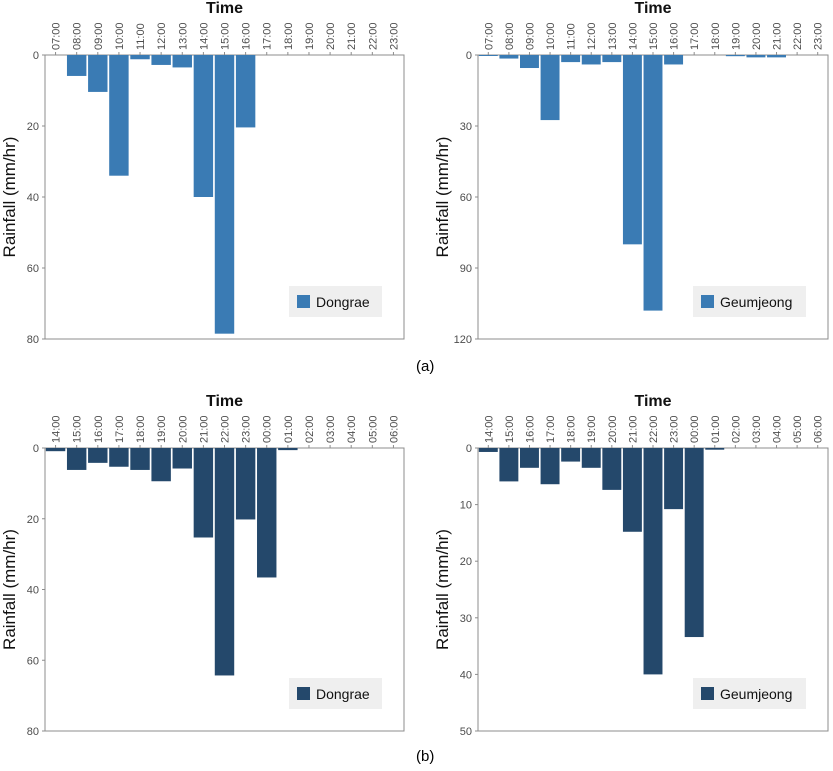 The width and height of the screenshot is (833, 771). What do you see at coordinates (9, 589) in the screenshot?
I see `y-axis-label: Rainfall (mm/hr)` at bounding box center [9, 589].